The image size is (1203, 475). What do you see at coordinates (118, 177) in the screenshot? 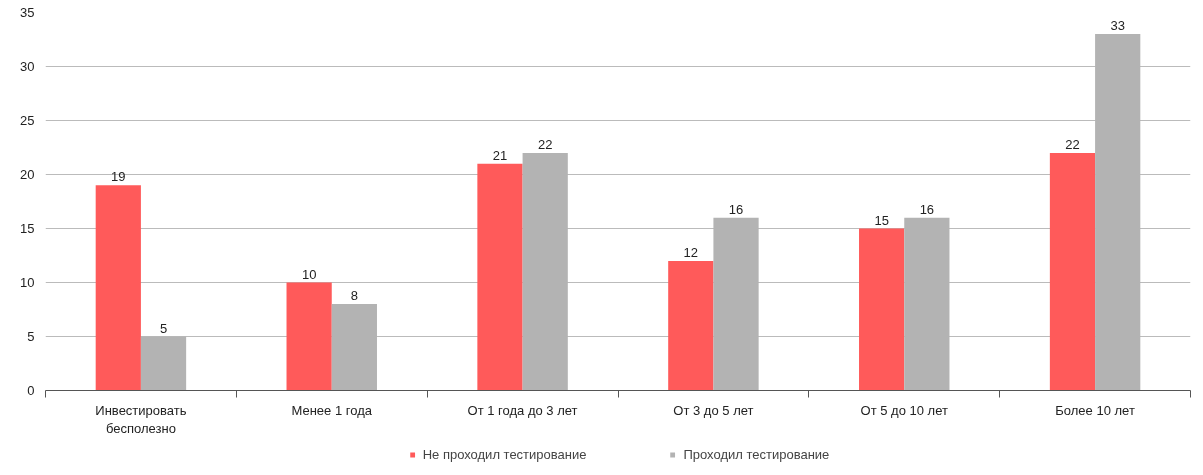
I see `data-label: 19` at bounding box center [118, 177].